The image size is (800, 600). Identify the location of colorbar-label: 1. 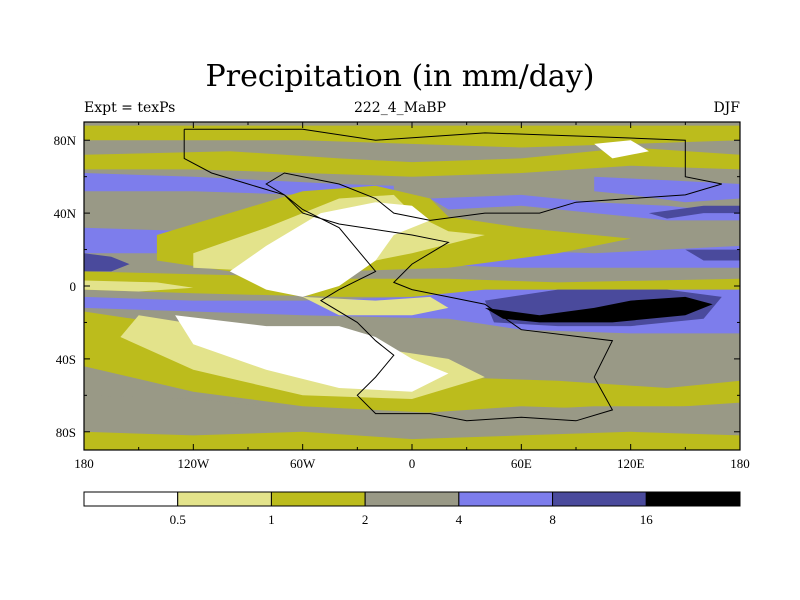
(271, 519).